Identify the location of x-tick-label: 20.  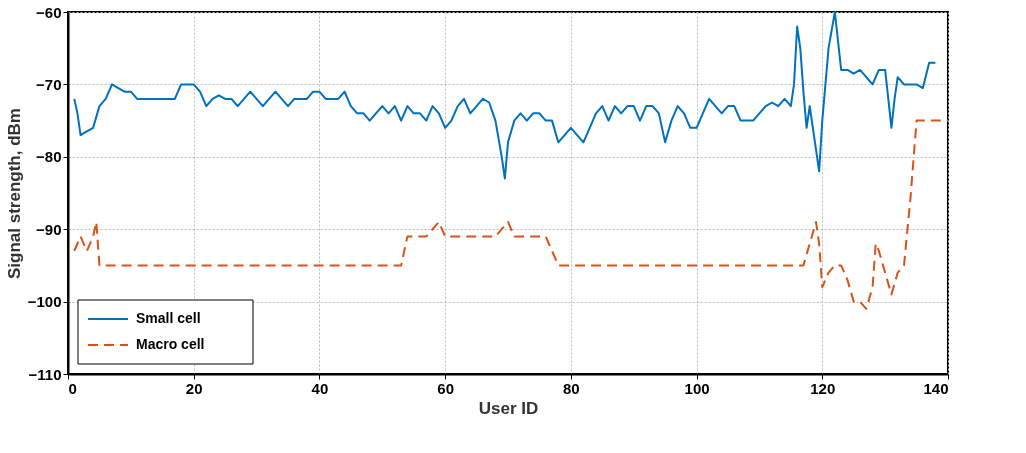
(194, 388).